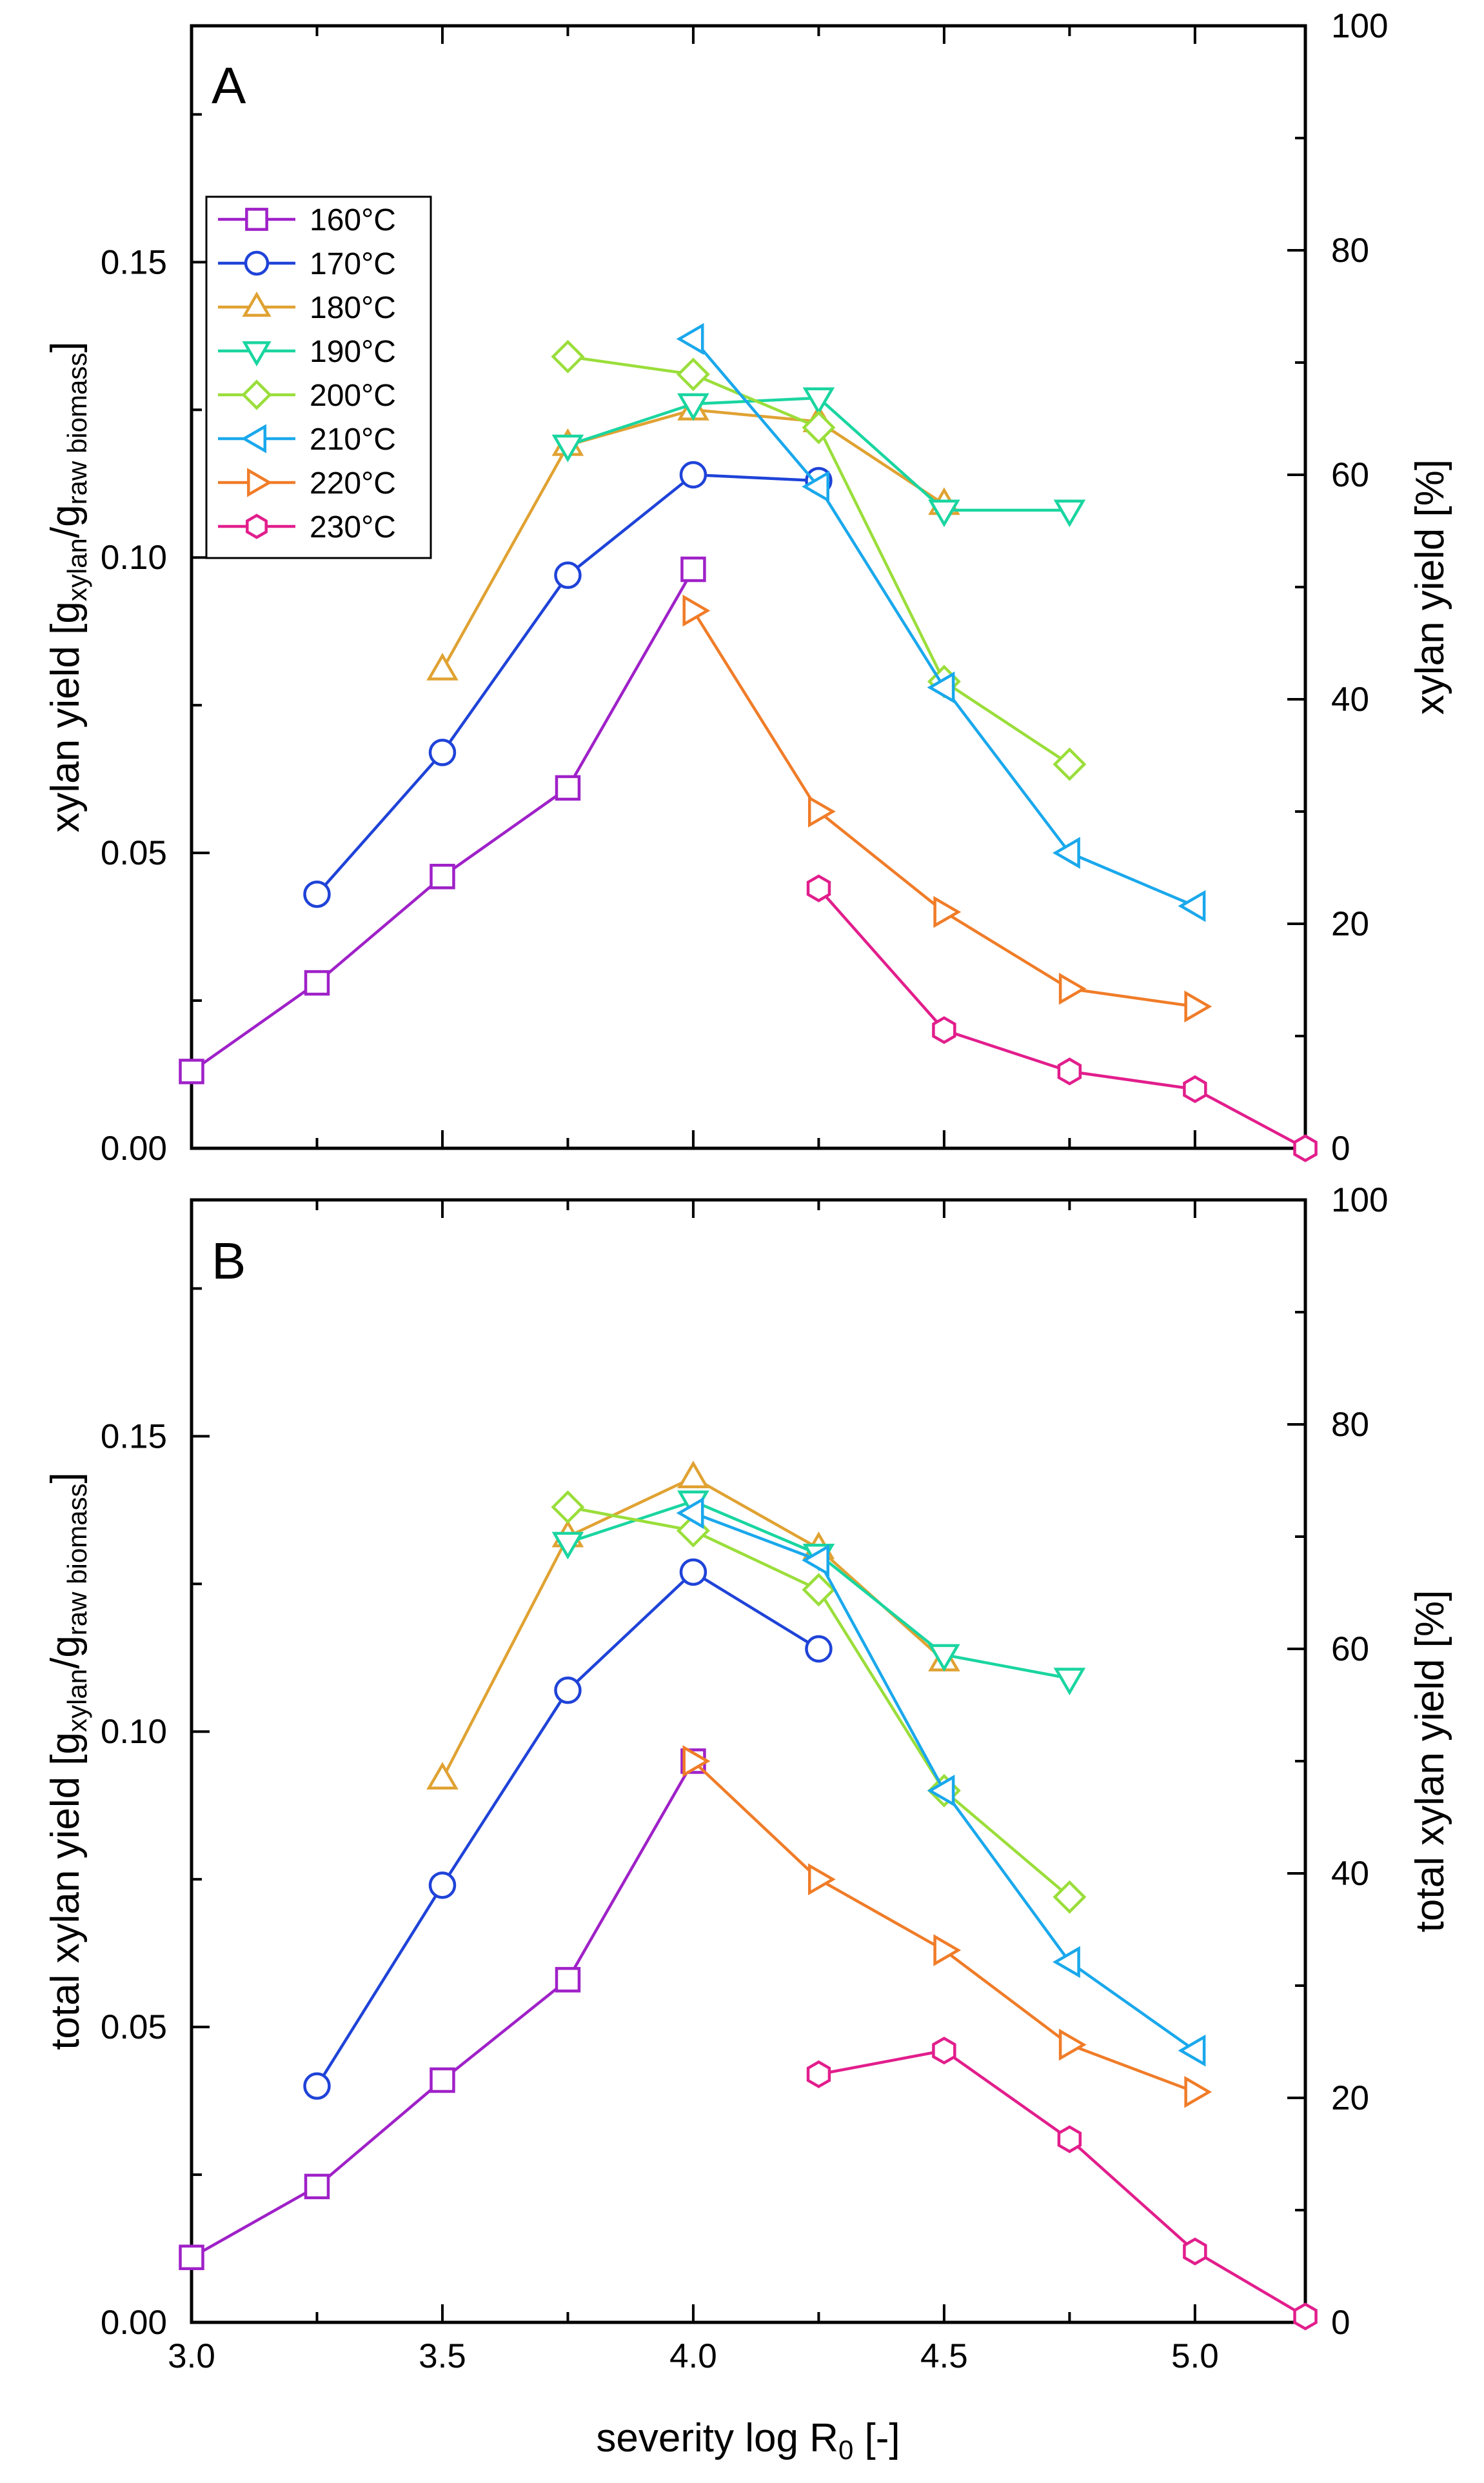  Describe the element at coordinates (65, 1652) in the screenshot. I see `panel-b-ylabel-mid: /g` at that location.